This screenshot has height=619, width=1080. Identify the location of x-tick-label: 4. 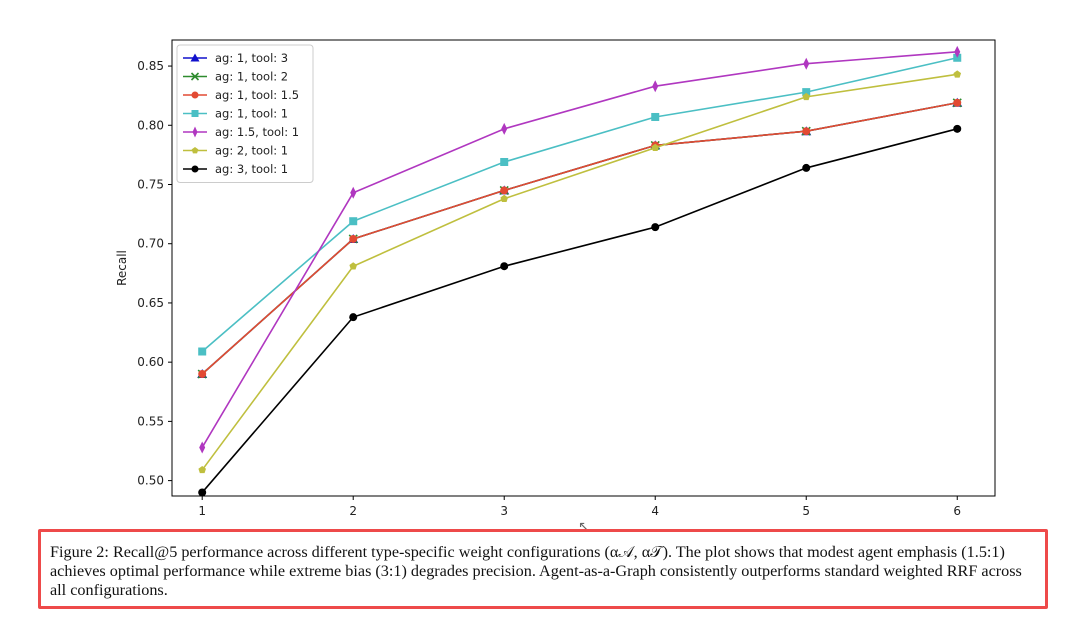
(655, 511).